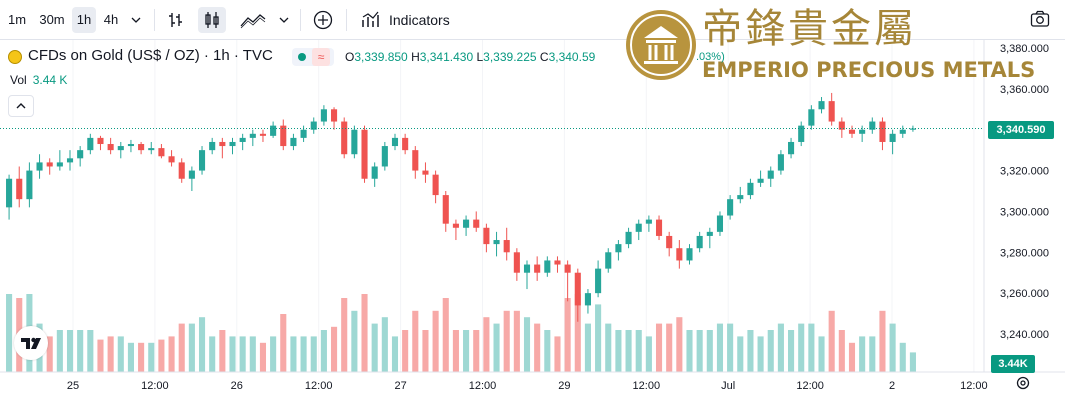 The image size is (1065, 404). Describe the element at coordinates (73, 386) in the screenshot. I see `x-tick-label: 25` at that location.